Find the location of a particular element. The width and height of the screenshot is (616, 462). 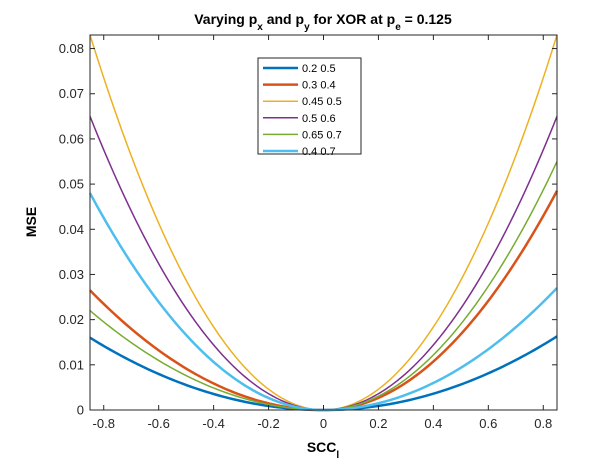

y-tick-label: 0.03 is located at coordinates (71, 274).